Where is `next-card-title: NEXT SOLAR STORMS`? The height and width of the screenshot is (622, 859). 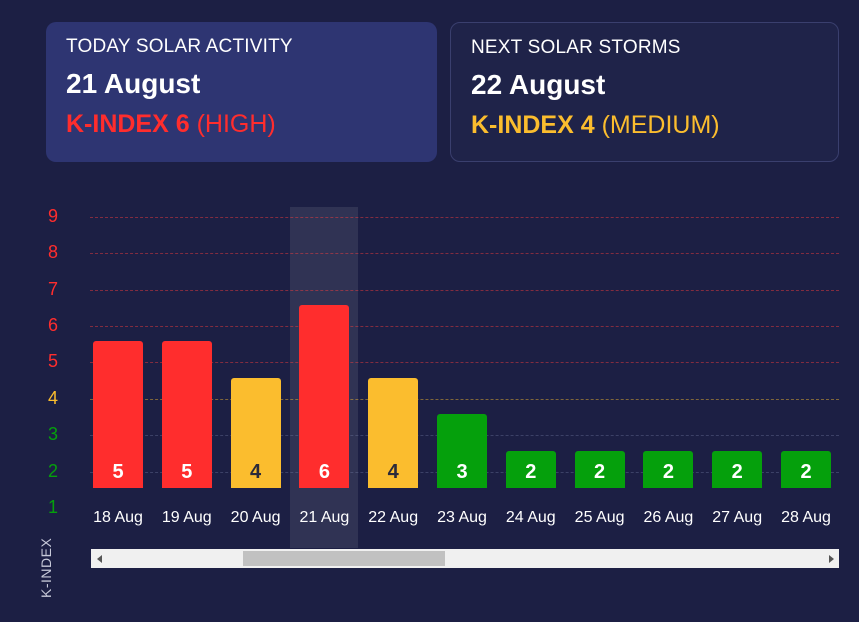
next-card-title: NEXT SOLAR STORMS is located at coordinates (576, 47).